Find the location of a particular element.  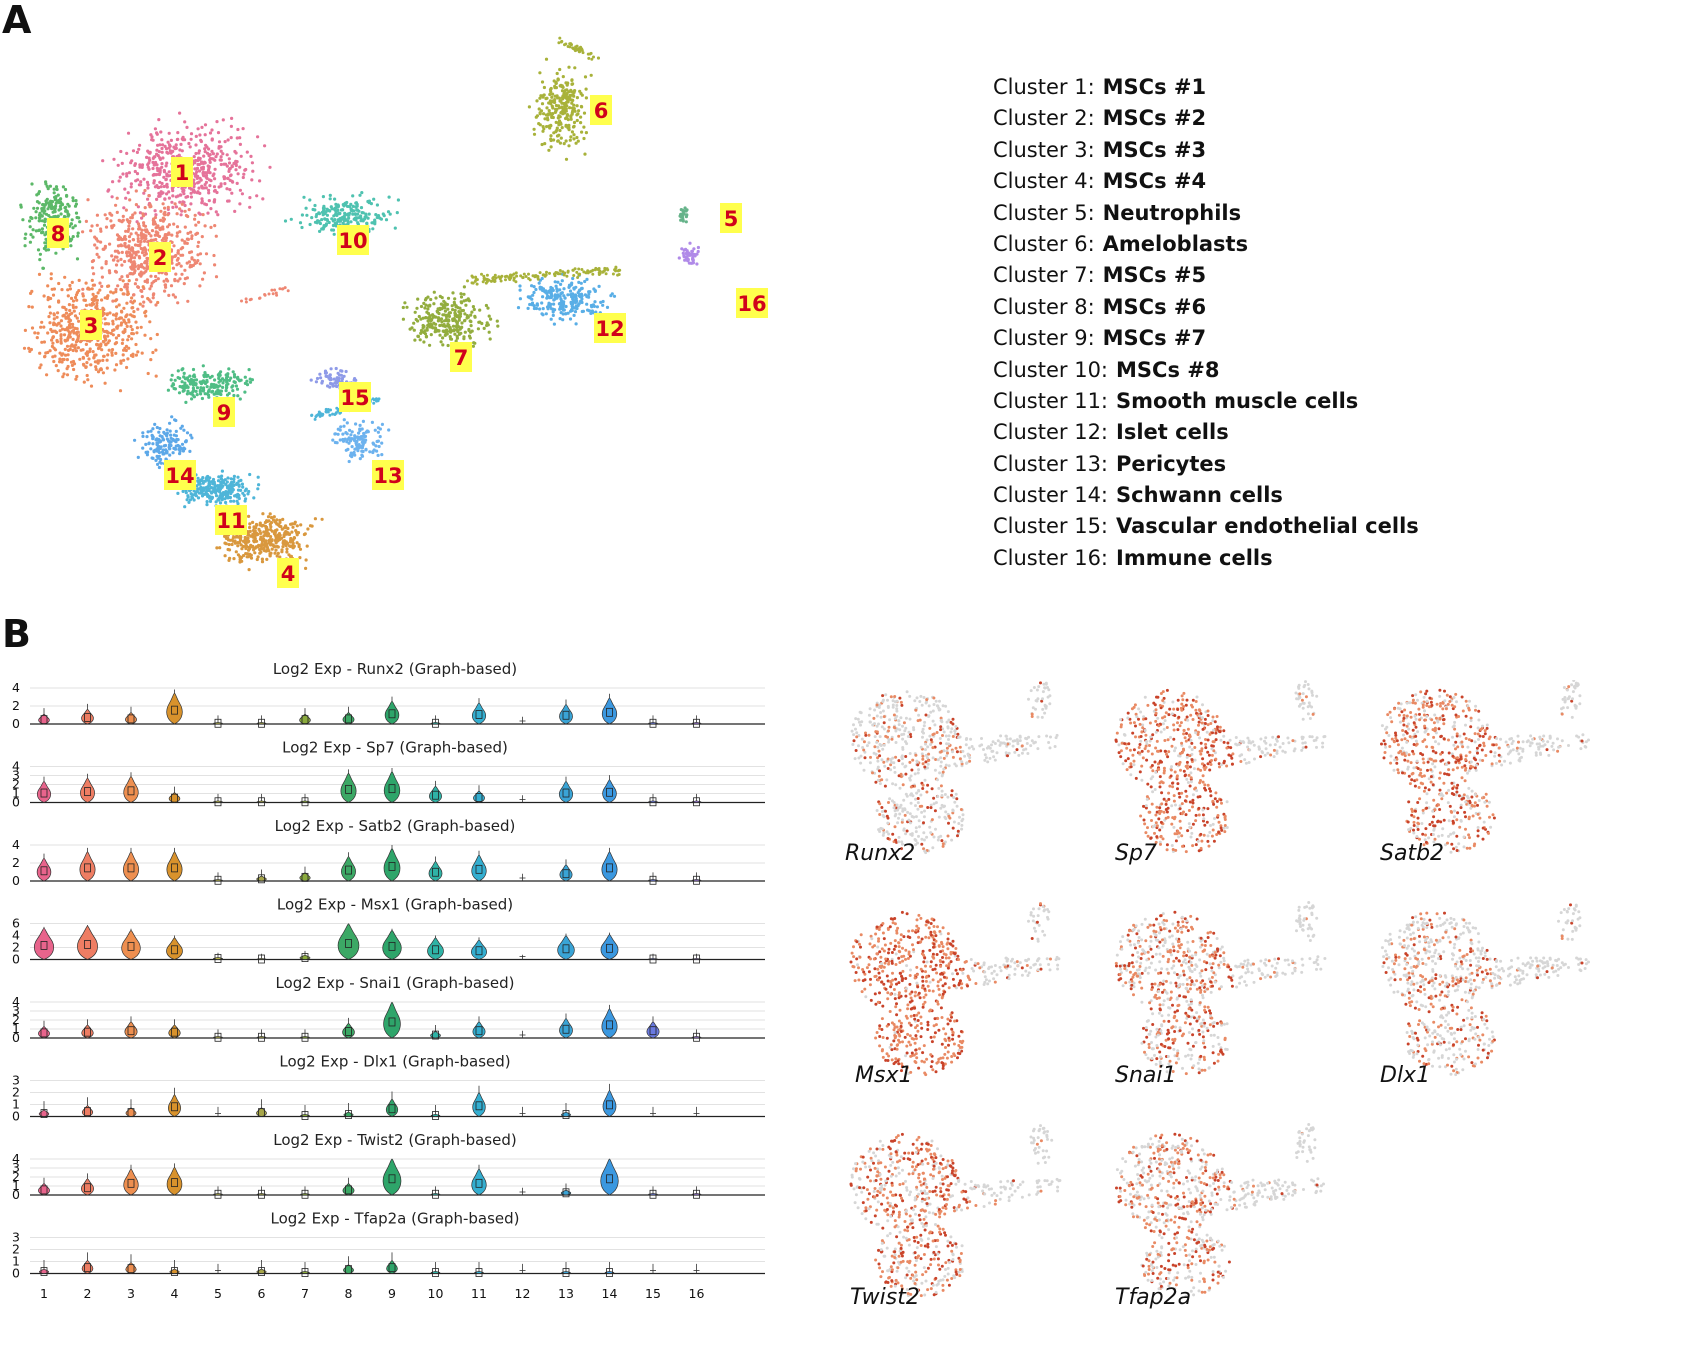

feature-point is located at coordinates (903, 785).